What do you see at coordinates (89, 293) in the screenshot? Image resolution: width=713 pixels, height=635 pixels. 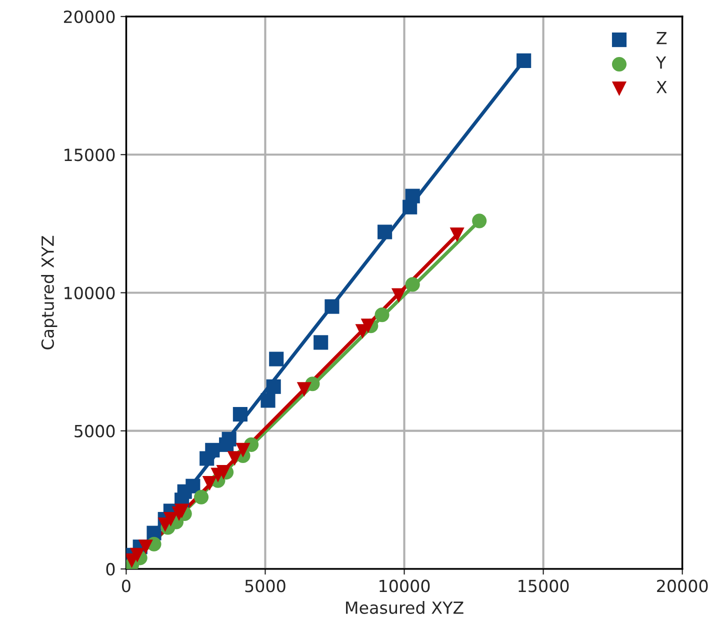 I see `y-tick-label: 10000` at bounding box center [89, 293].